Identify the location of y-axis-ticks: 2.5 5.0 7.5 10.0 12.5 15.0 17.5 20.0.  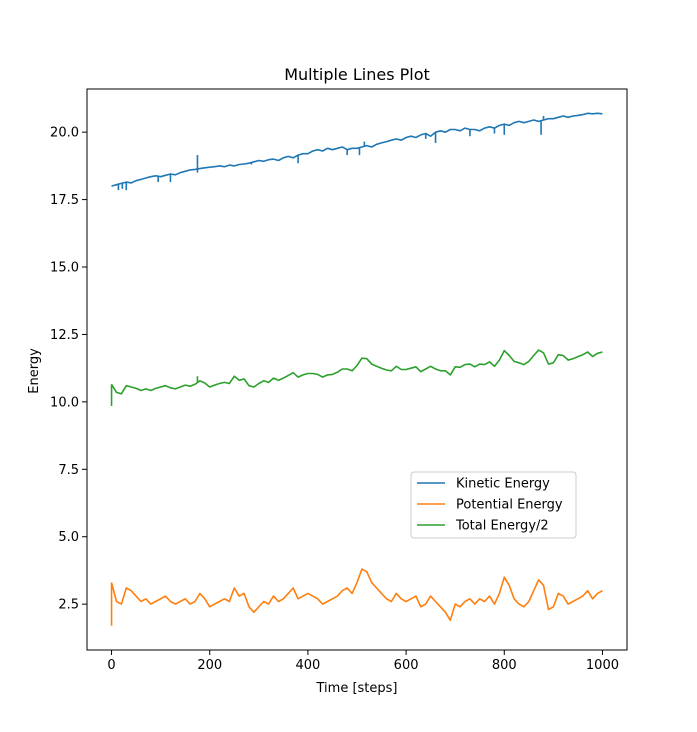
(68, 369).